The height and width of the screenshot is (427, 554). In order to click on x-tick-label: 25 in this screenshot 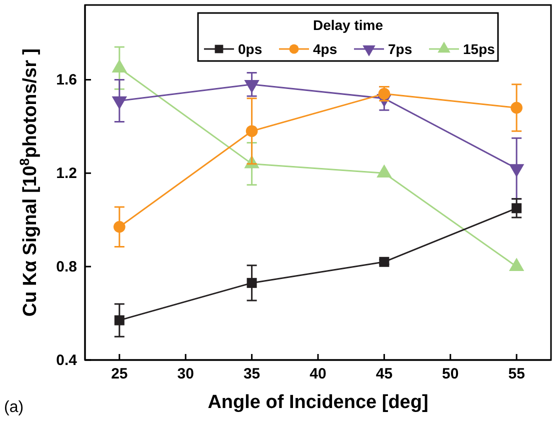, I will do `click(119, 374)`.